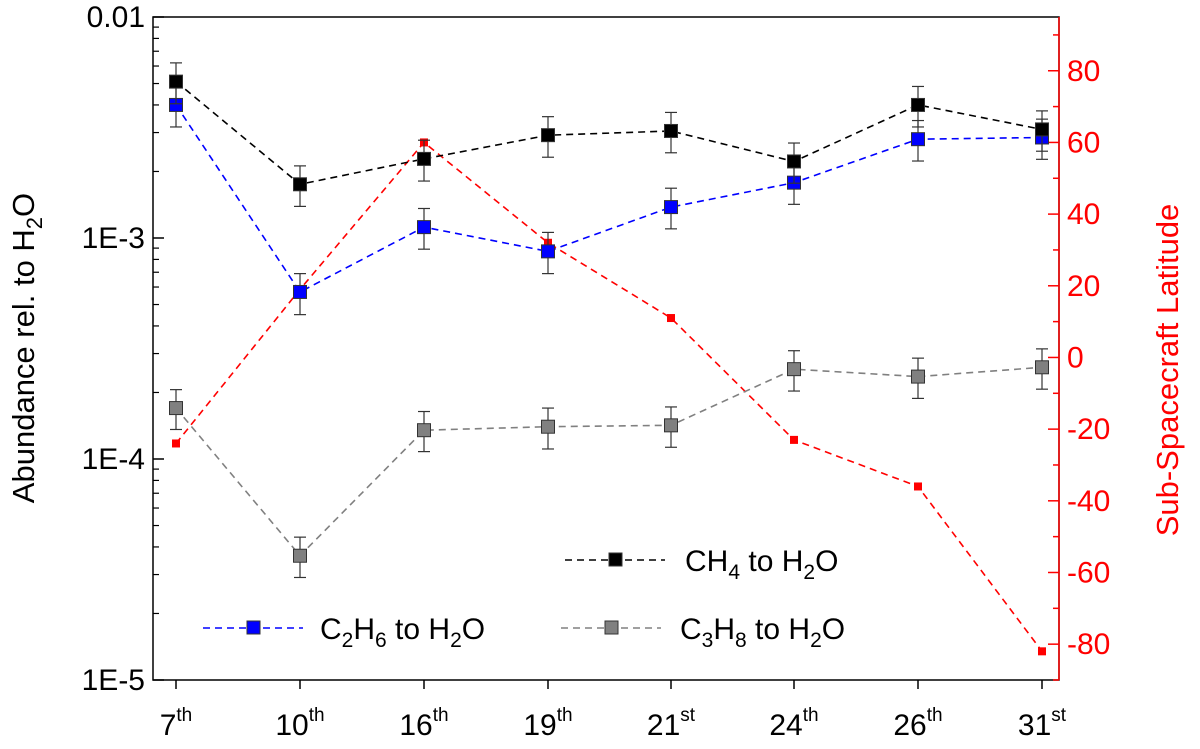 This screenshot has width=1200, height=749. Describe the element at coordinates (299, 723) in the screenshot. I see `x-tick-label: 10th` at that location.